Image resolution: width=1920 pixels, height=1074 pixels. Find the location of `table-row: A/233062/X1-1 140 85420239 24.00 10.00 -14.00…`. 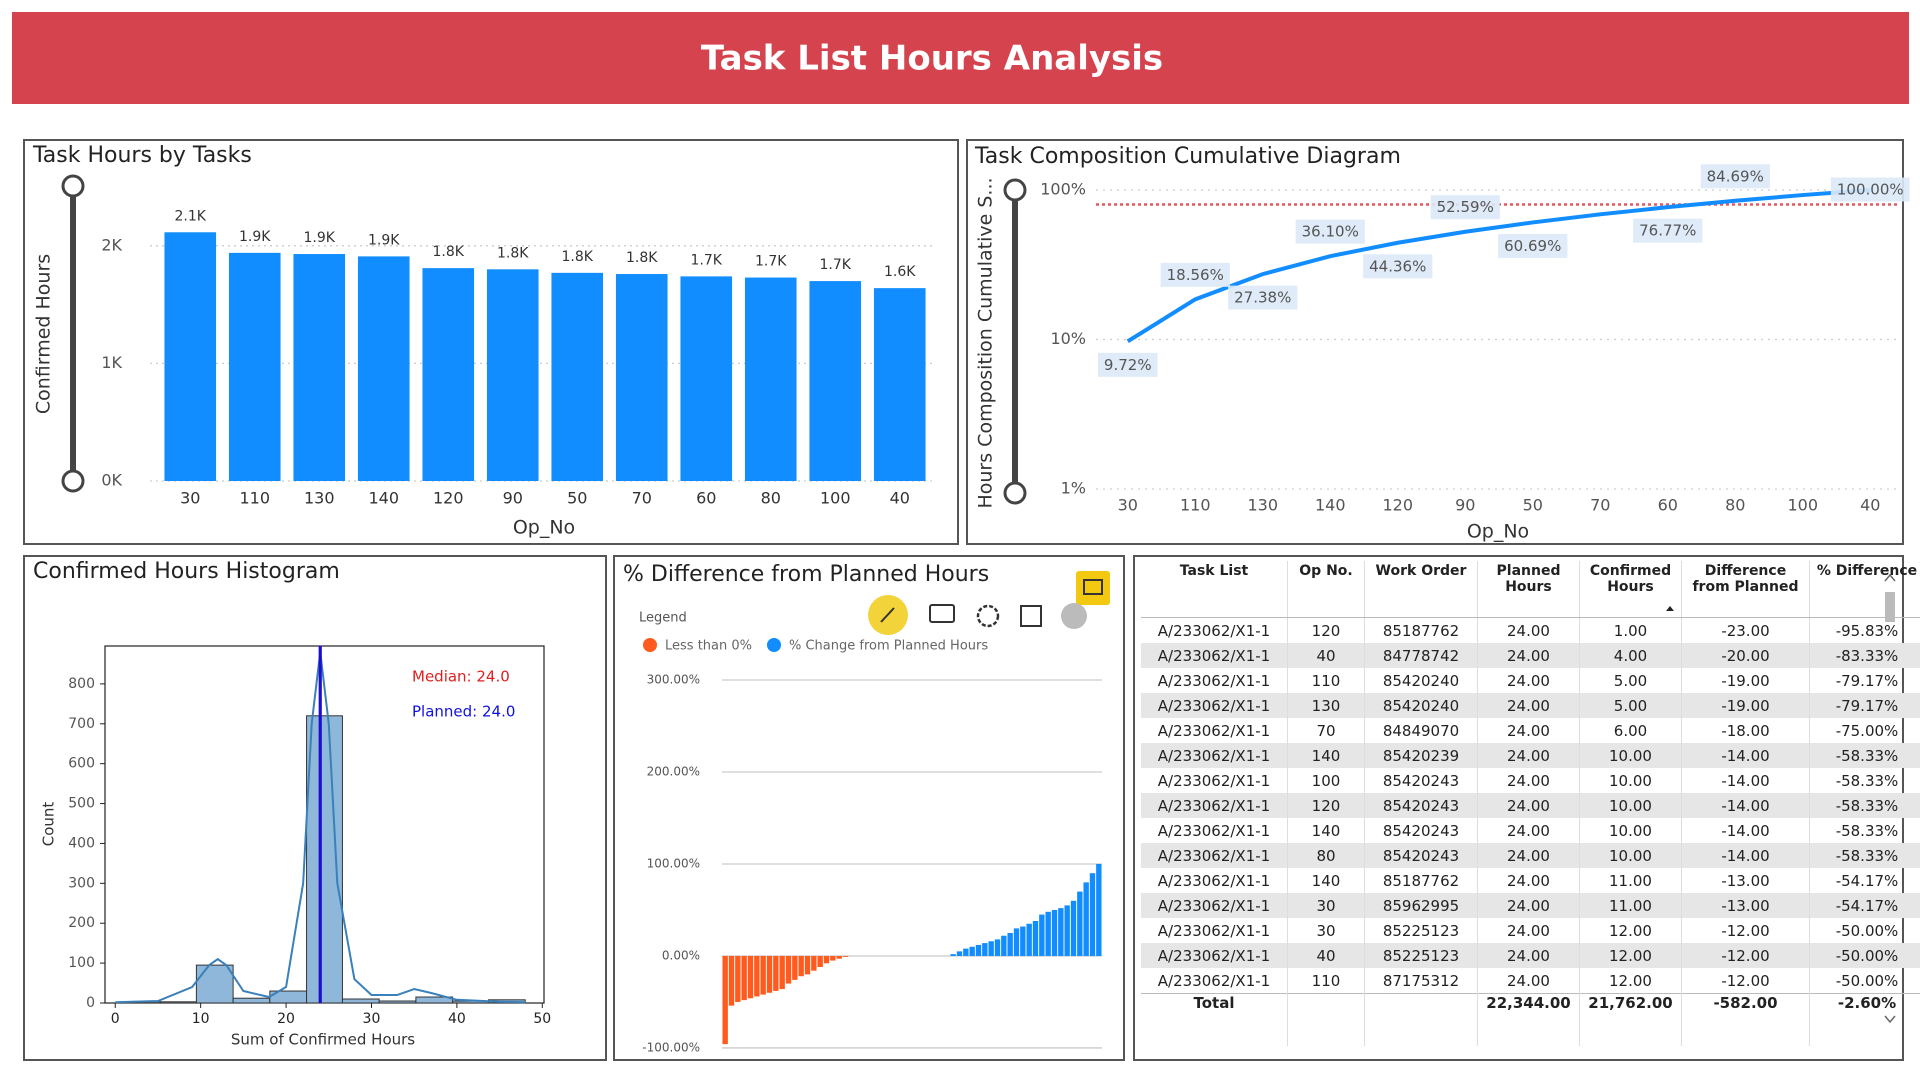

table-row: A/233062/X1-1 140 85420239 24.00 10.00 -14.00… is located at coordinates (1530, 755).